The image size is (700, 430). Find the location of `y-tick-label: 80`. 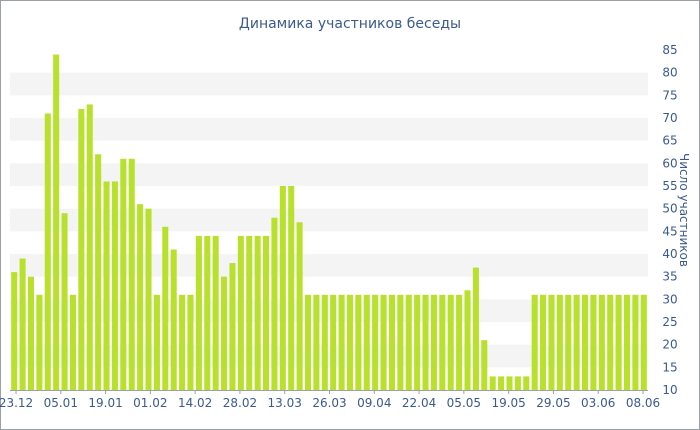

y-tick-label: 80 is located at coordinates (669, 73).